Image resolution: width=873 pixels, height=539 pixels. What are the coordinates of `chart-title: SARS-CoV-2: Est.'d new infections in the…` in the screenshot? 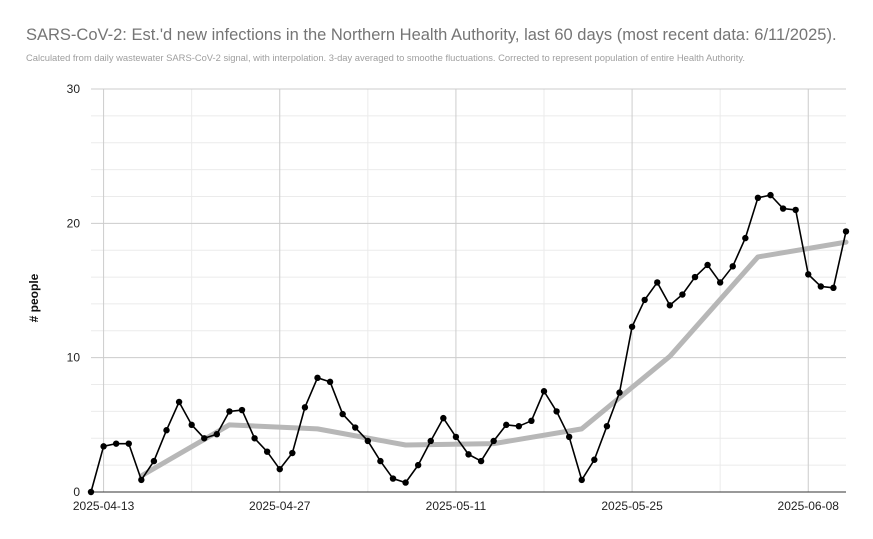 It's located at (431, 35).